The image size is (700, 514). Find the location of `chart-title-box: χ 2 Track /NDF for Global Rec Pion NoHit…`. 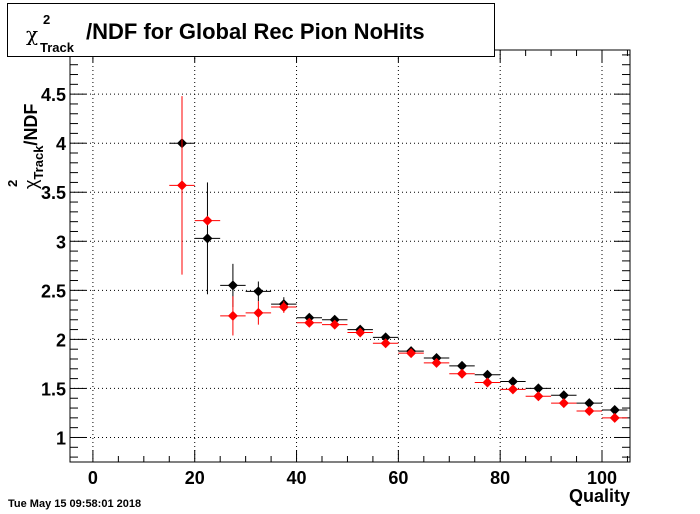

chart-title-box: χ 2 Track /NDF for Global Rec Pion NoHit… is located at coordinates (251, 30).